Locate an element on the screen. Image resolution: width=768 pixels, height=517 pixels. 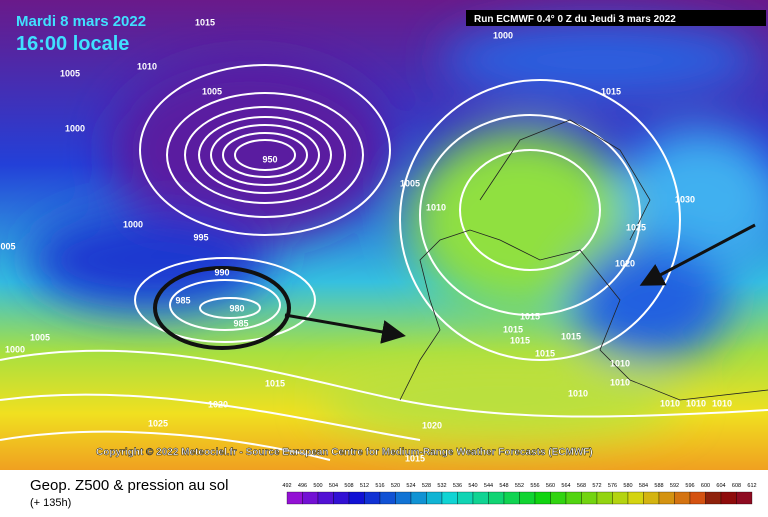
arrow is located at coordinates (697, 254).